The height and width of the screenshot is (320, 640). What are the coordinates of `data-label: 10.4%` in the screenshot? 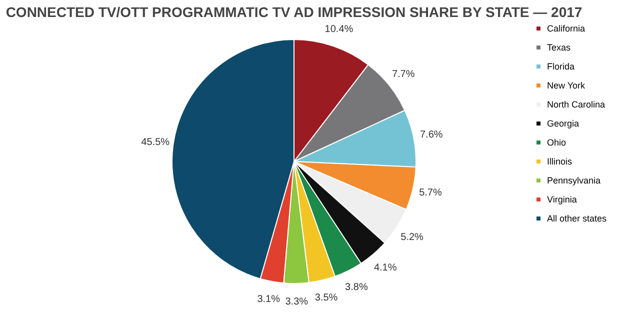 It's located at (339, 29).